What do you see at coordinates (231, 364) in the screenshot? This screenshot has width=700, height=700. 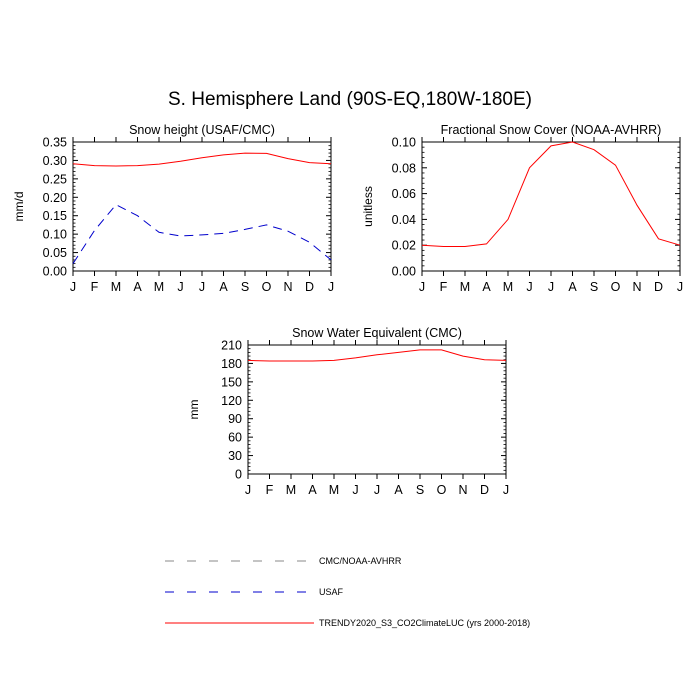 I see `y-tick-label: 180` at bounding box center [231, 364].